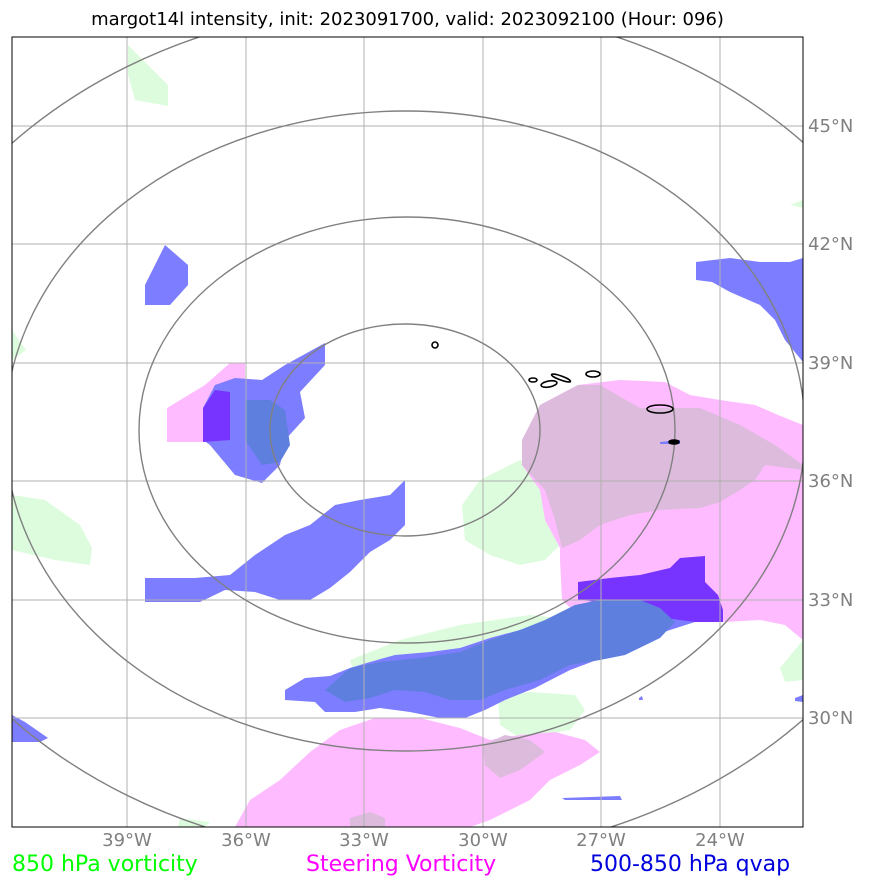  I want to click on lon-tick-label: 33°W, so click(364, 840).